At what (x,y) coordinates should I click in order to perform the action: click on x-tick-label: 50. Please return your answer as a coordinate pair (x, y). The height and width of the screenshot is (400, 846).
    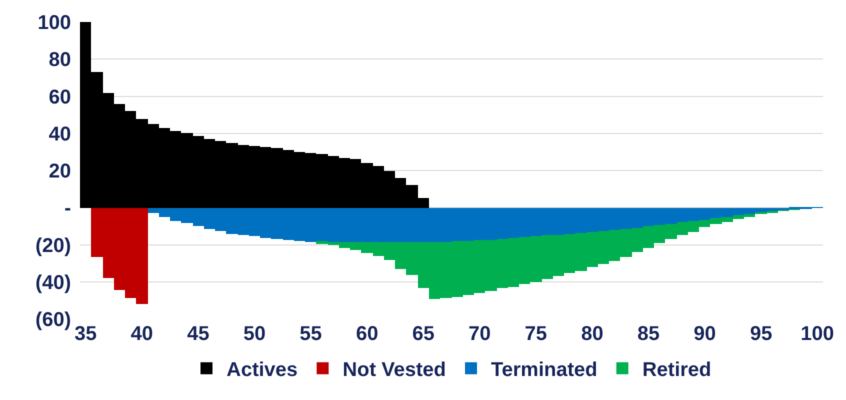
    Looking at the image, I should click on (254, 334).